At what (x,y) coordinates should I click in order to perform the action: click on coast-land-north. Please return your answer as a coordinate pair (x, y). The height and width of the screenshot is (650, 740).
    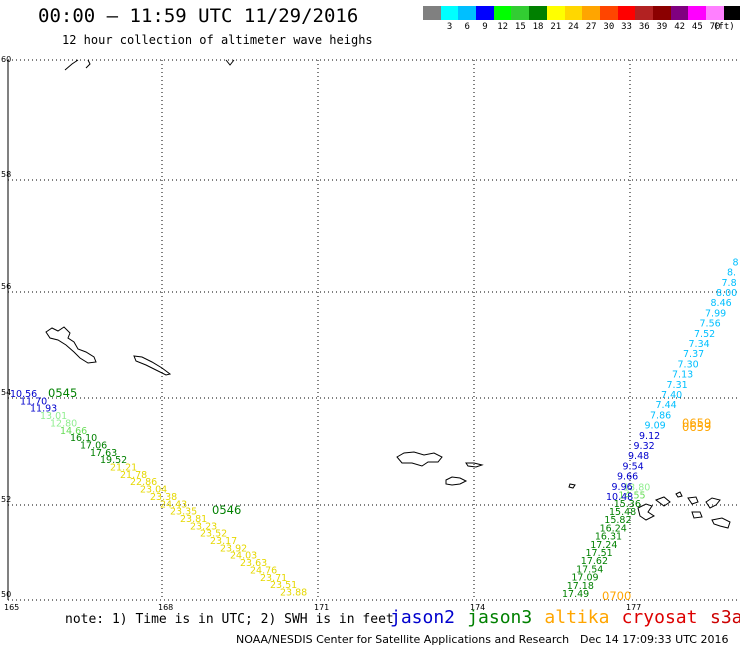
    Looking at the image, I should click on (149, 65).